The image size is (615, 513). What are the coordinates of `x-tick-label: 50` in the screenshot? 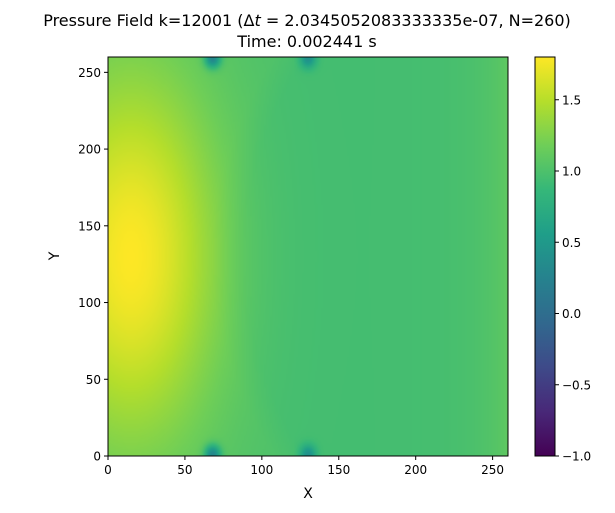 It's located at (184, 470).